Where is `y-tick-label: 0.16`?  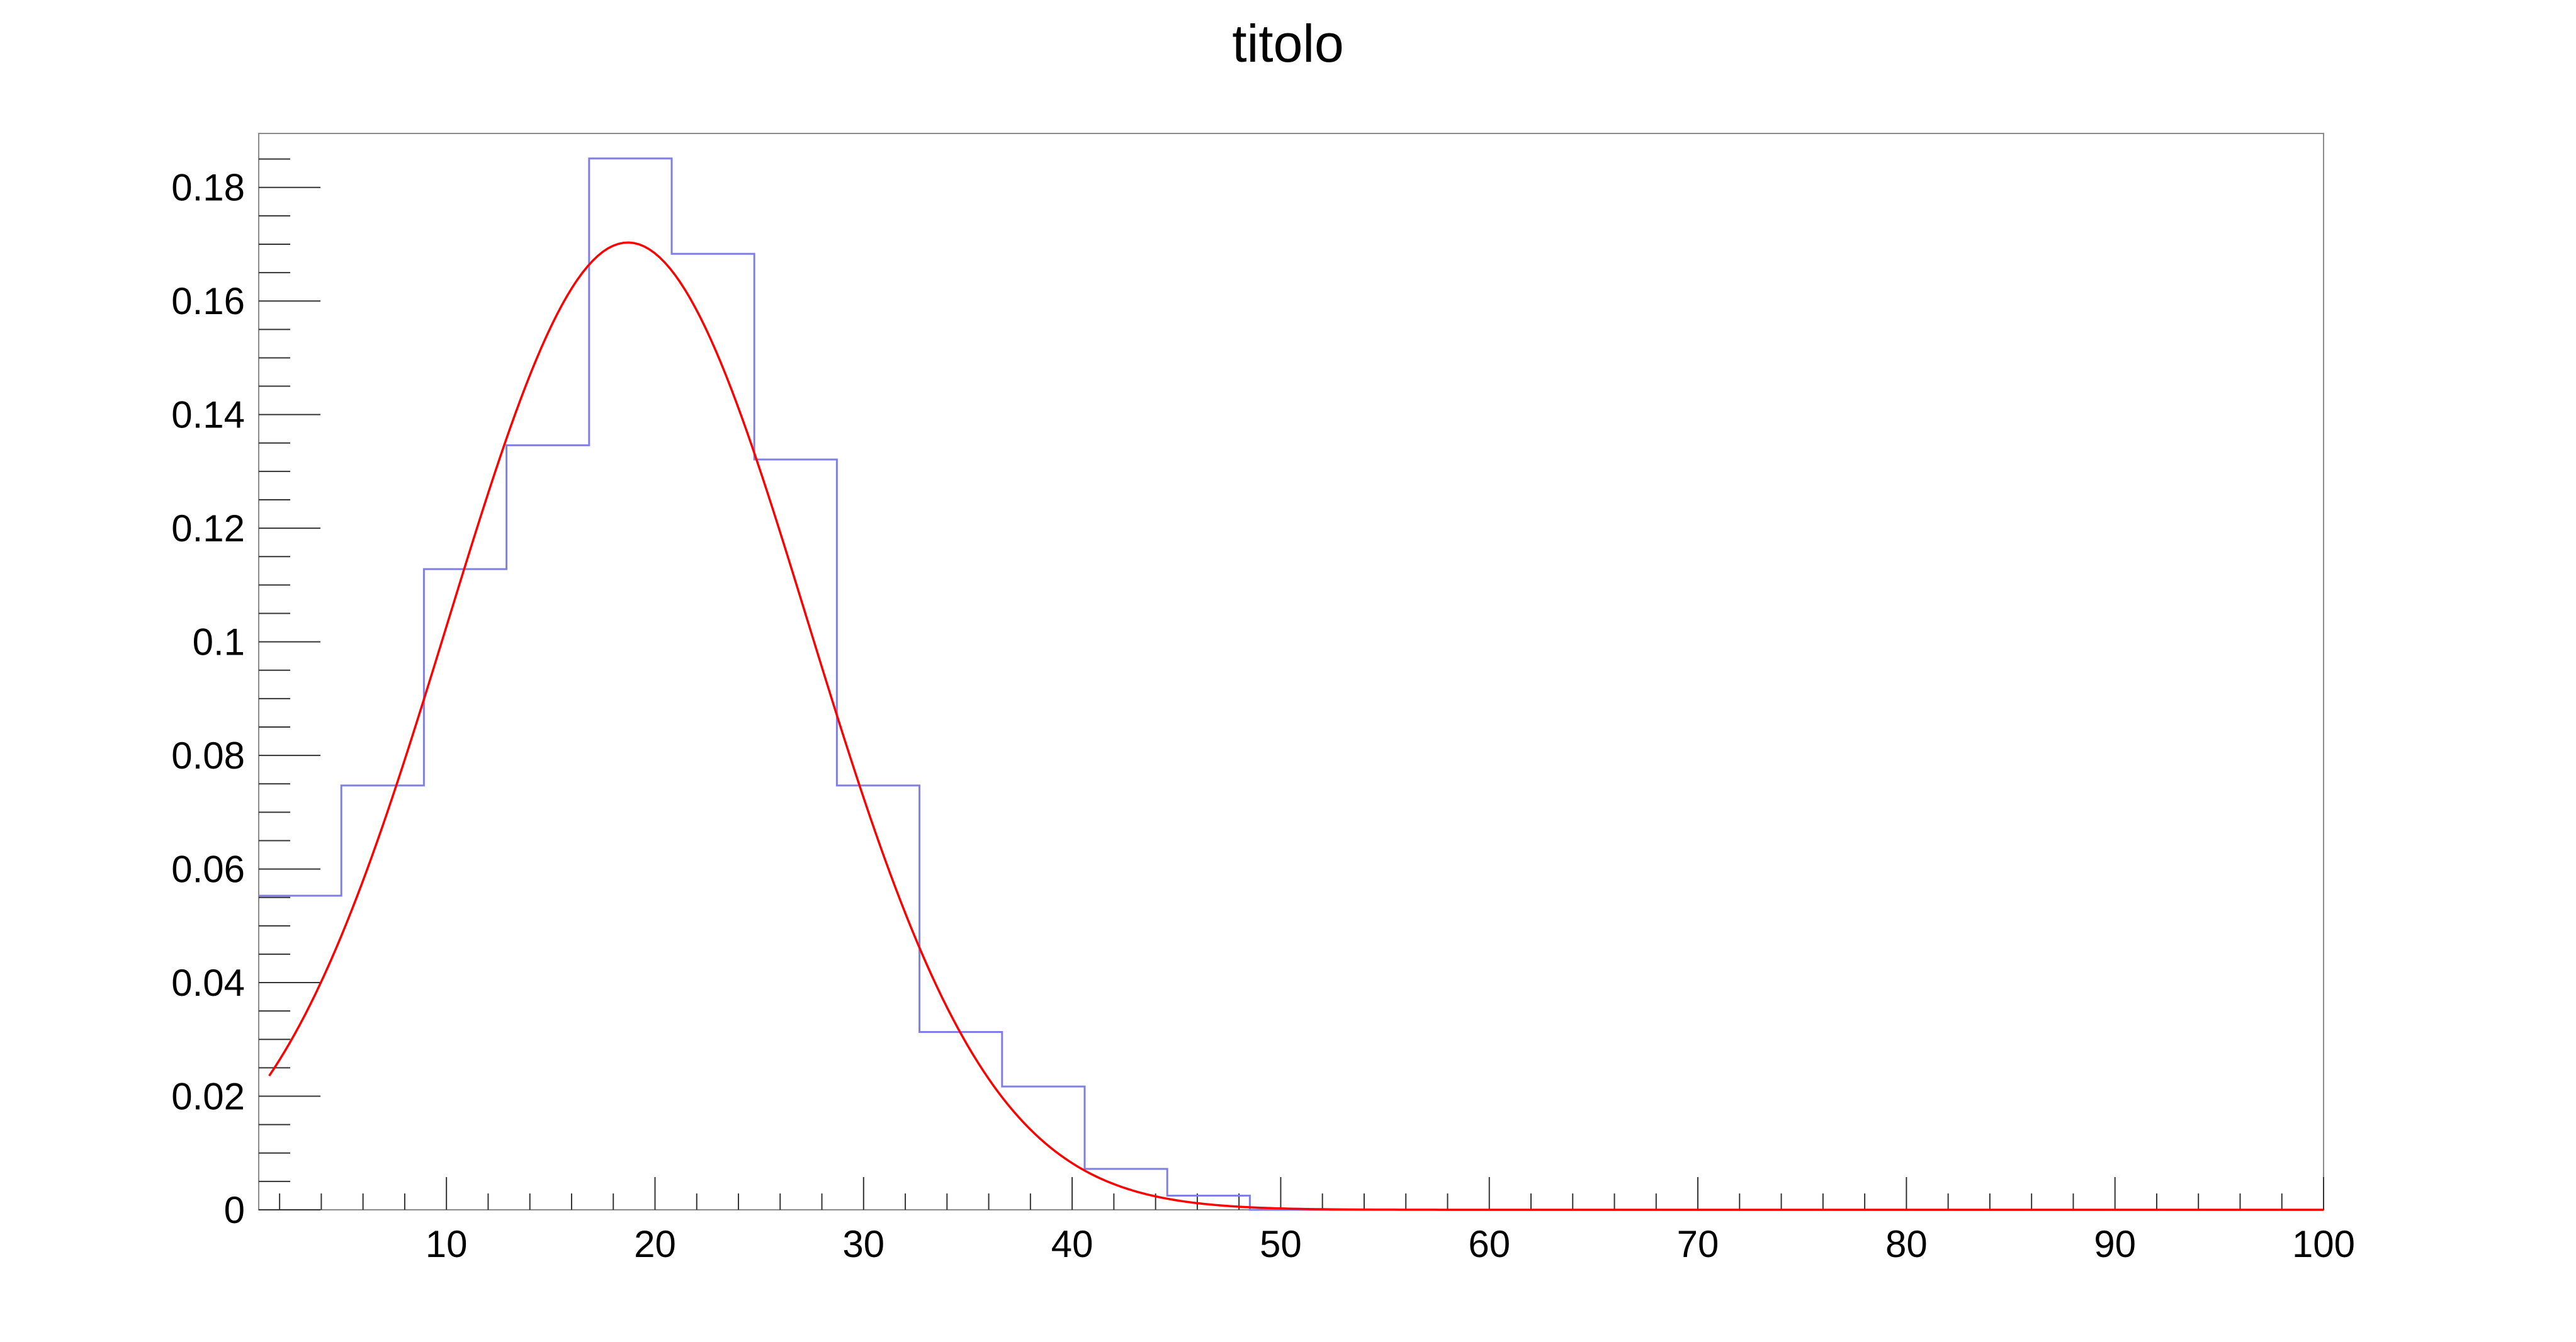 y-tick-label: 0.16 is located at coordinates (208, 301).